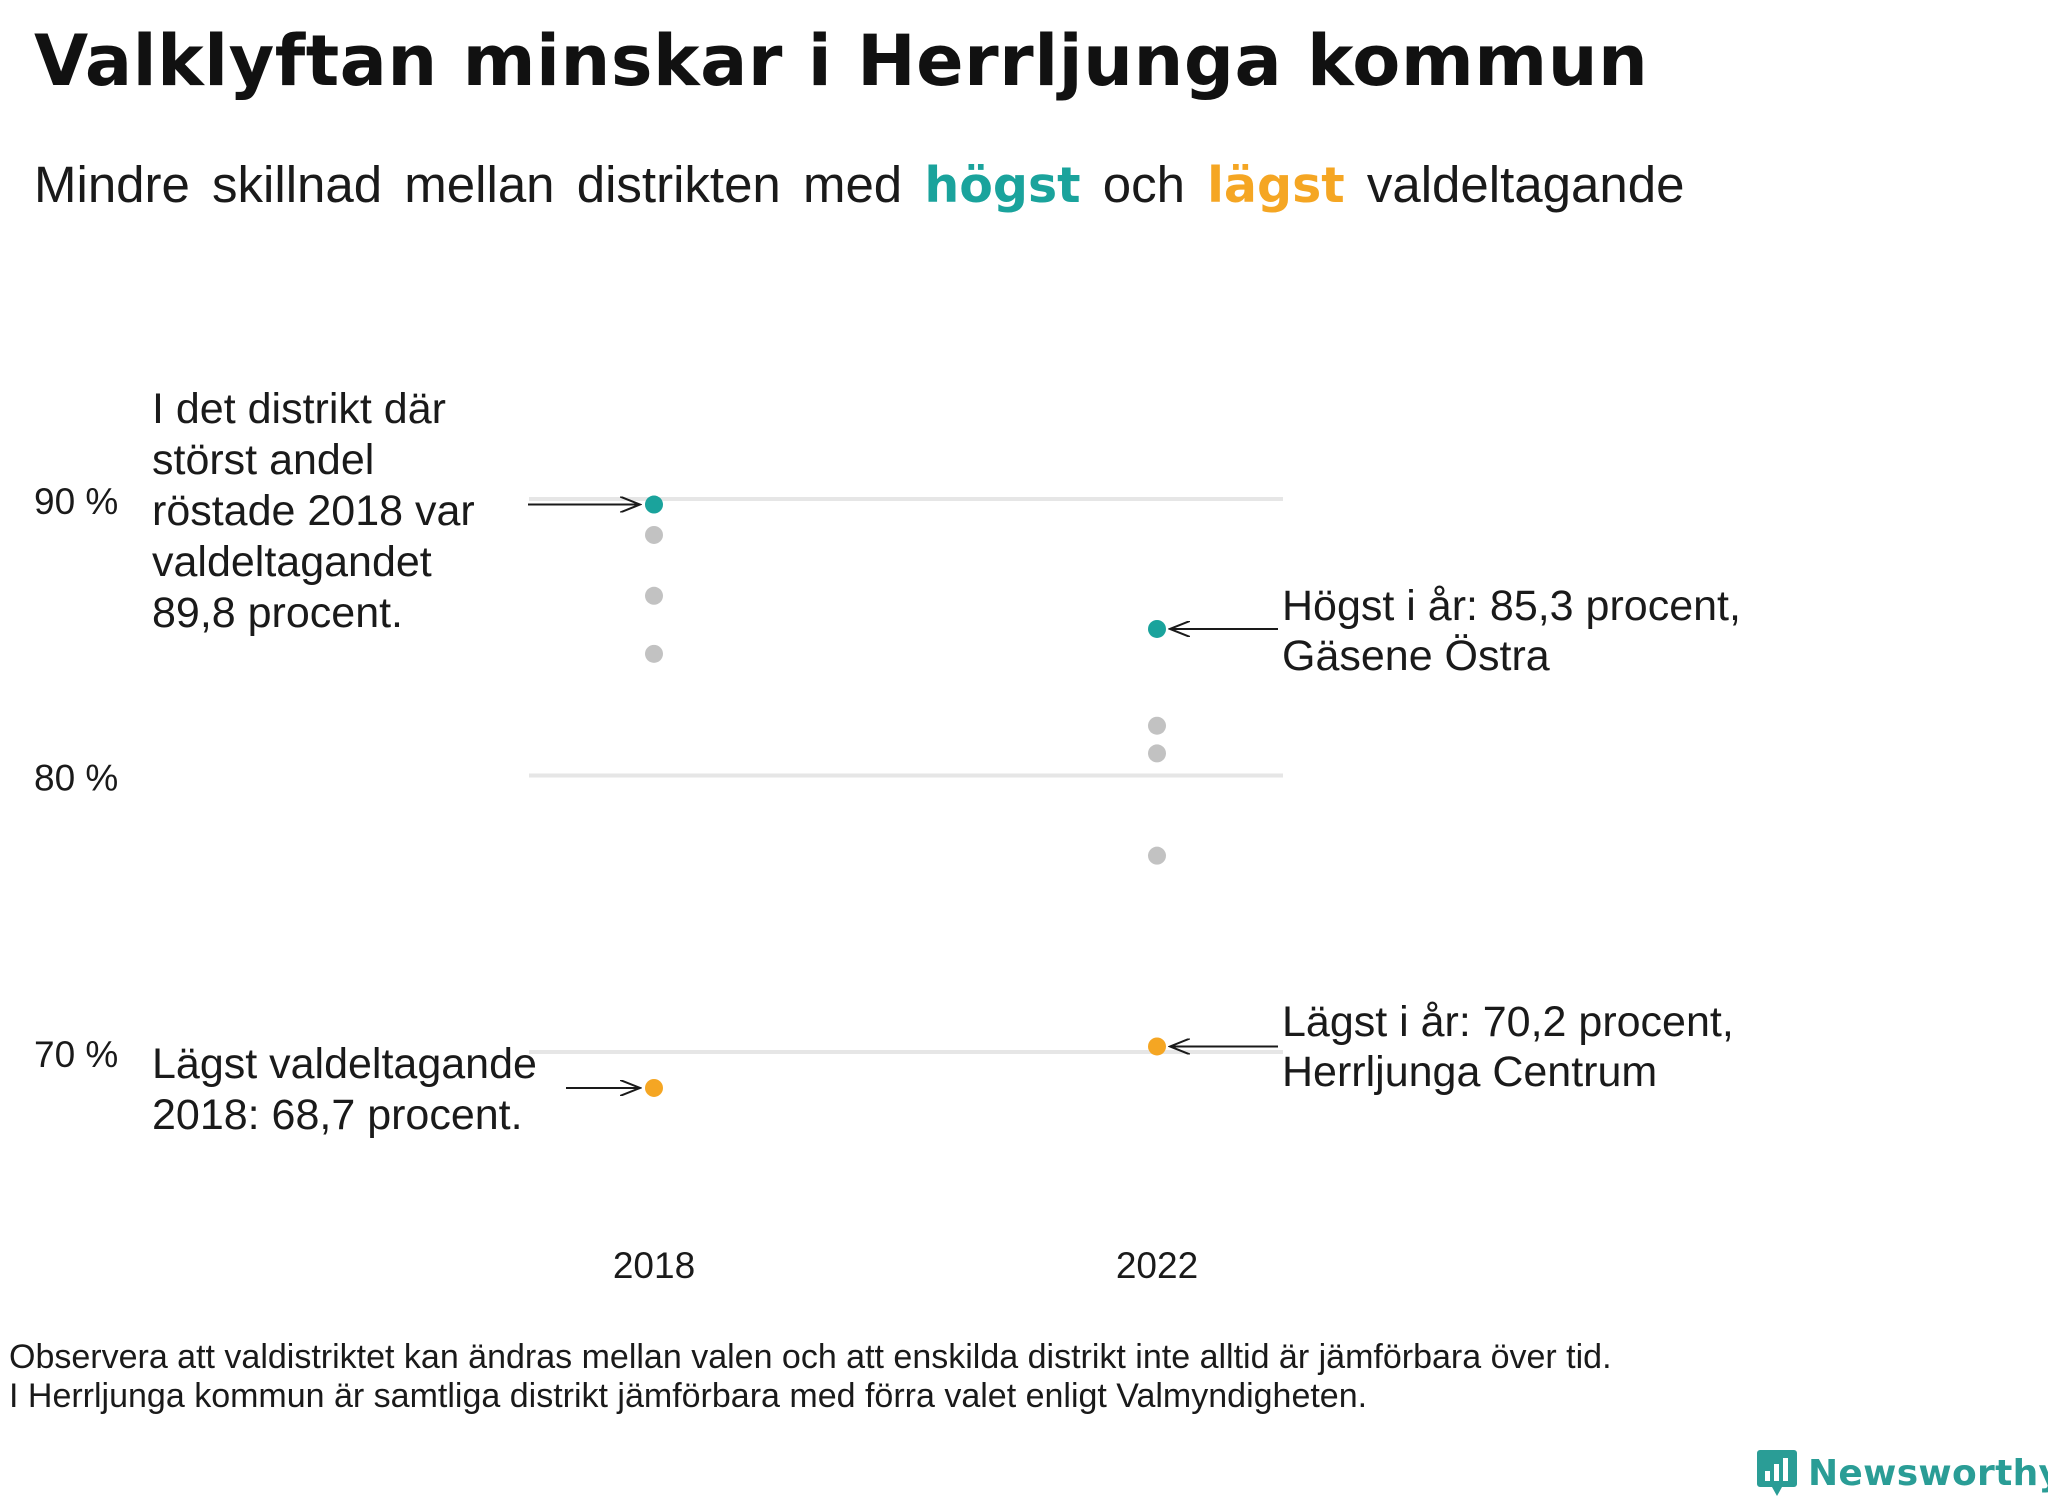  Describe the element at coordinates (344, 1089) in the screenshot. I see `annotation-low-2018: Lägst valdeltagande 2018: 68,7 procent.` at that location.